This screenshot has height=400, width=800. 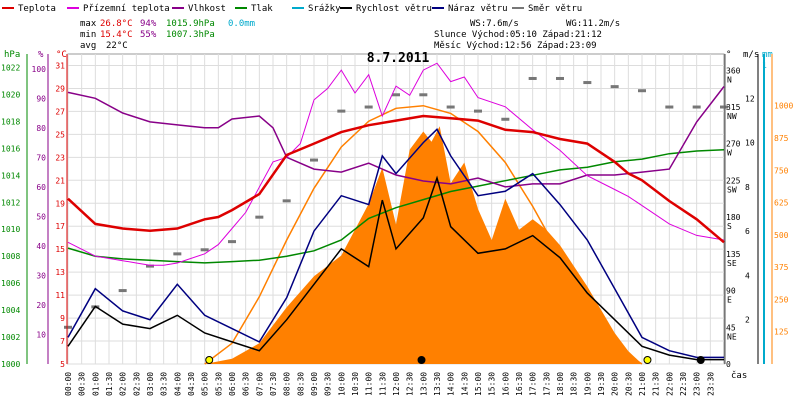 I want to click on stats-max-rain: 0.0mm, so click(x=241, y=24).